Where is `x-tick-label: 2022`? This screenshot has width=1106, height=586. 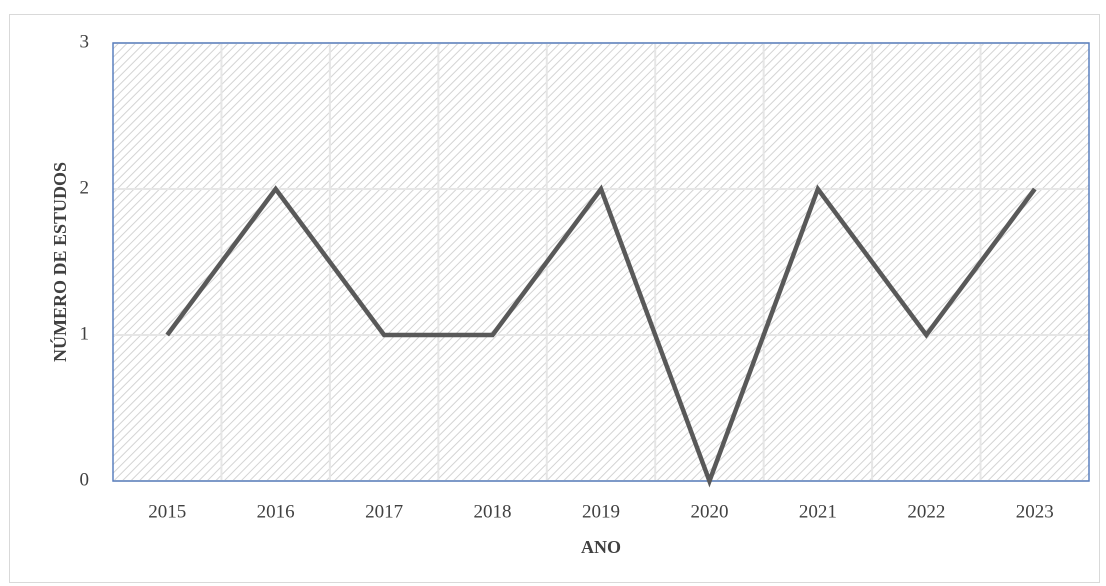
x-tick-label: 2022 is located at coordinates (926, 511).